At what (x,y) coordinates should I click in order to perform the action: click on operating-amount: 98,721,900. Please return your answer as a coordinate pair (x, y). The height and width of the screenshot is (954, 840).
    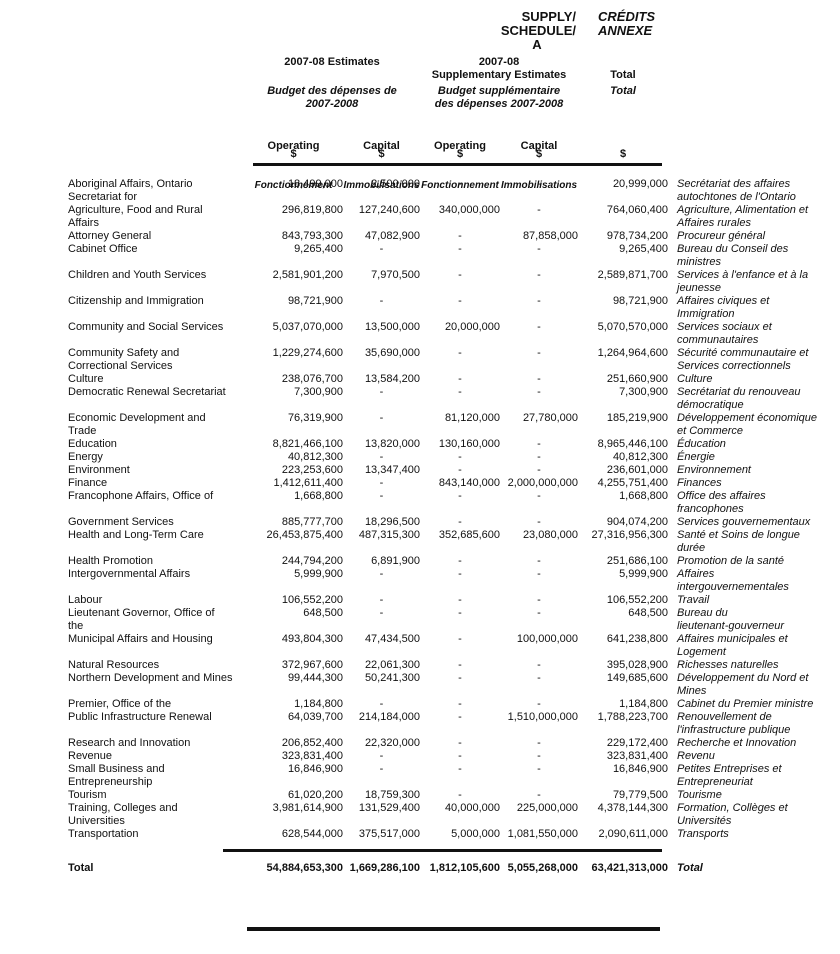
    Looking at the image, I should click on (315, 301).